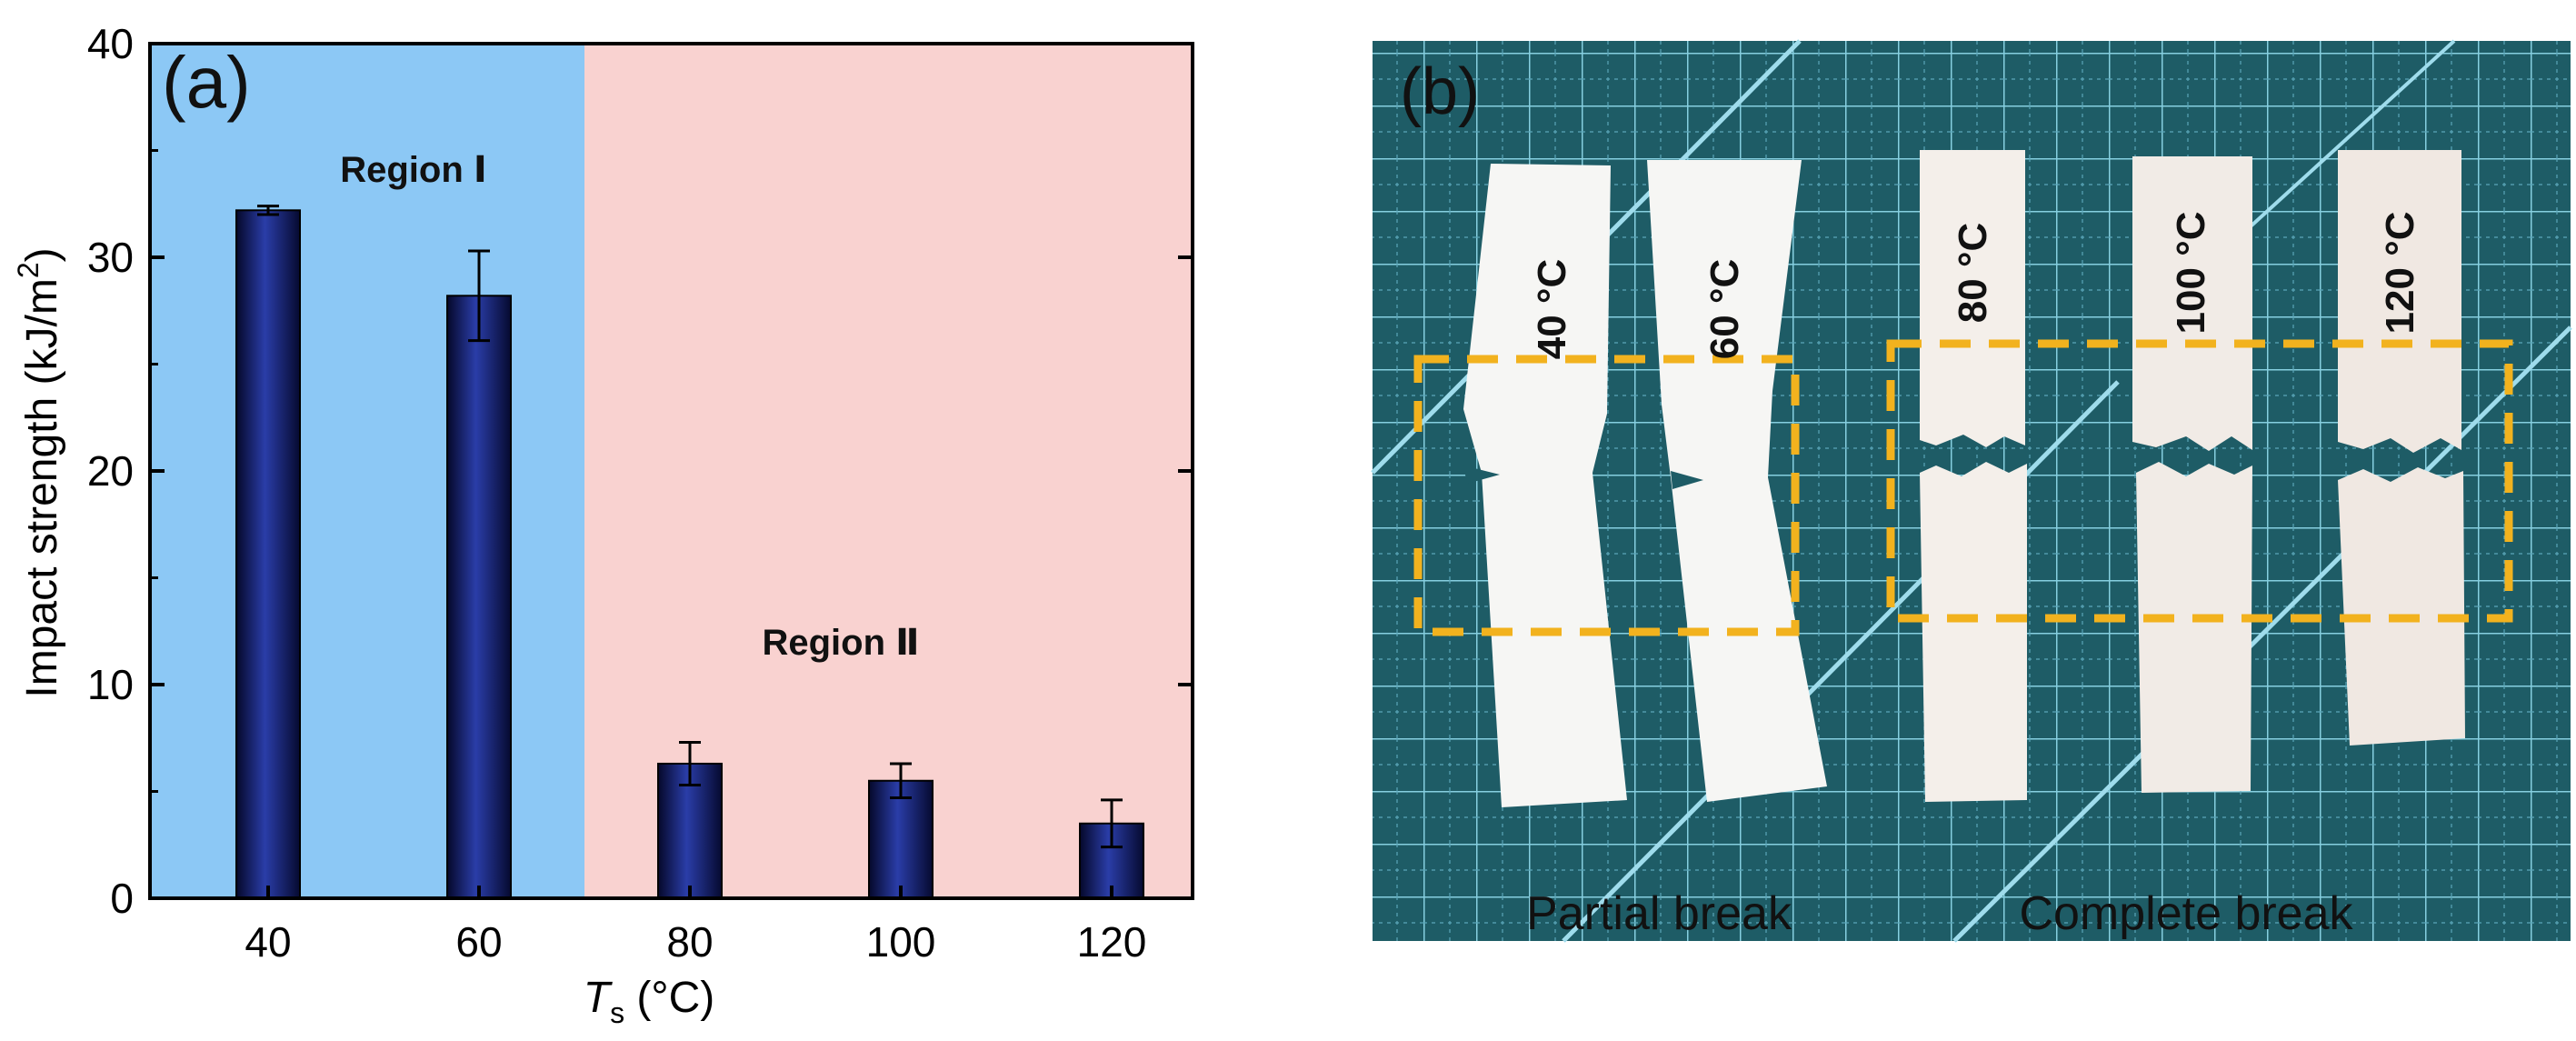  What do you see at coordinates (1440, 91) in the screenshot?
I see `panel-b-label: (b)` at bounding box center [1440, 91].